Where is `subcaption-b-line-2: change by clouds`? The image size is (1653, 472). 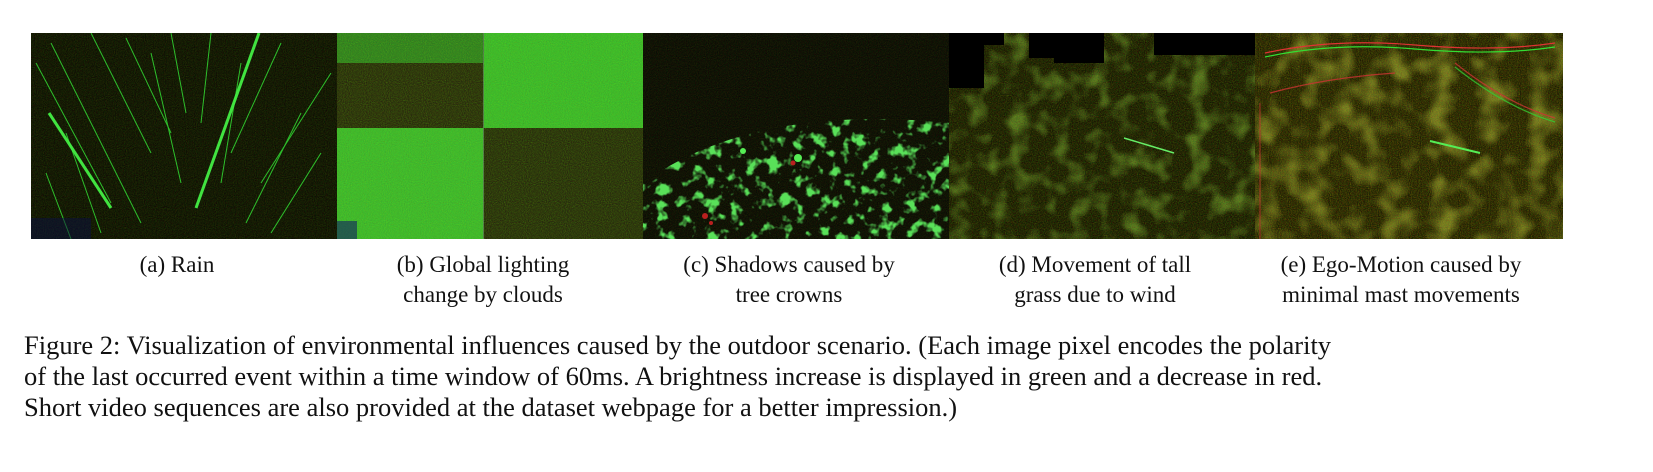 subcaption-b-line-2: change by clouds is located at coordinates (483, 294).